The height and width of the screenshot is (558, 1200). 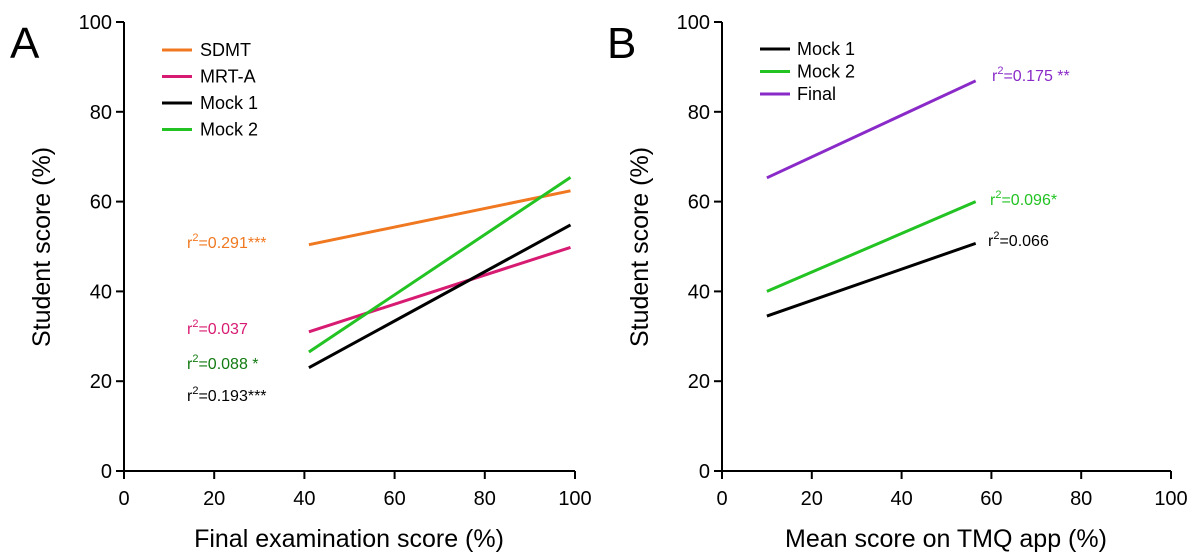 What do you see at coordinates (816, 94) in the screenshot?
I see `legend-label: Final` at bounding box center [816, 94].